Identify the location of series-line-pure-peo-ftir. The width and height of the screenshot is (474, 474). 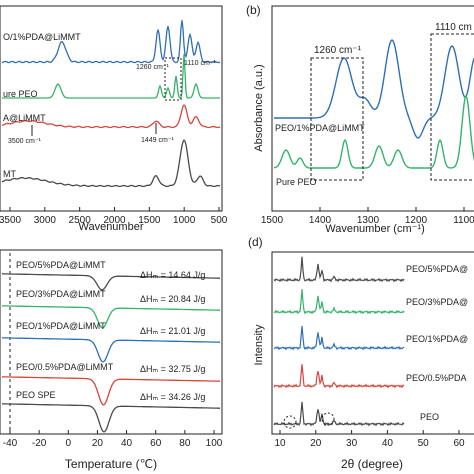
(111, 76).